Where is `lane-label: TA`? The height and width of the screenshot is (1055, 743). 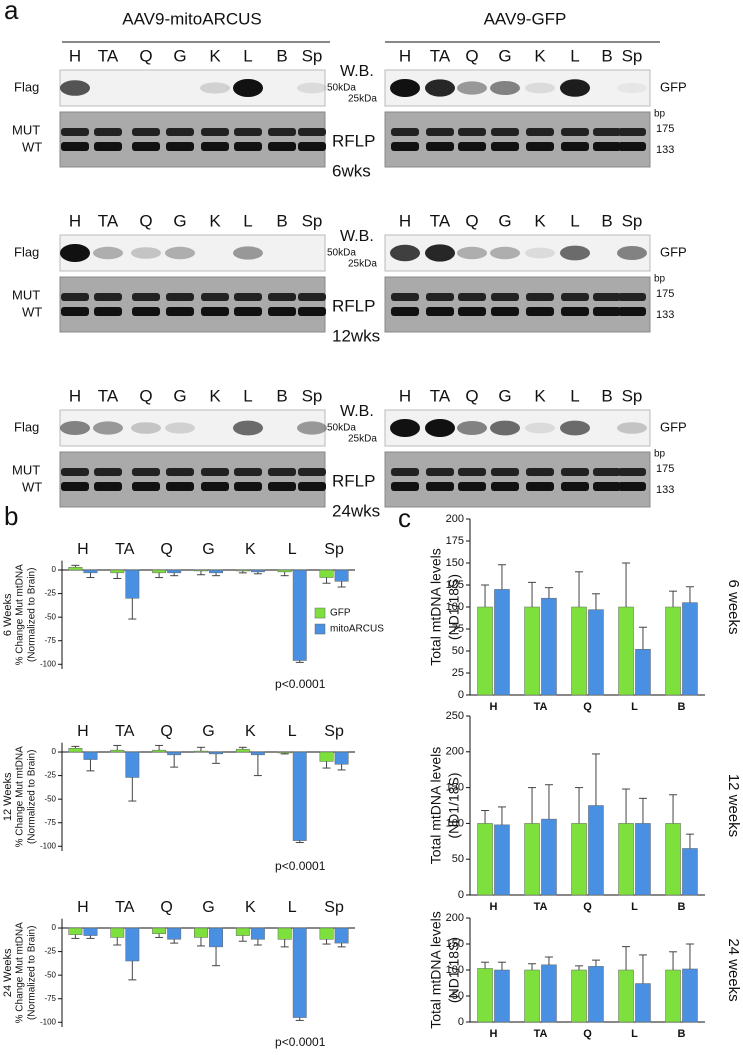
lane-label: TA is located at coordinates (440, 220).